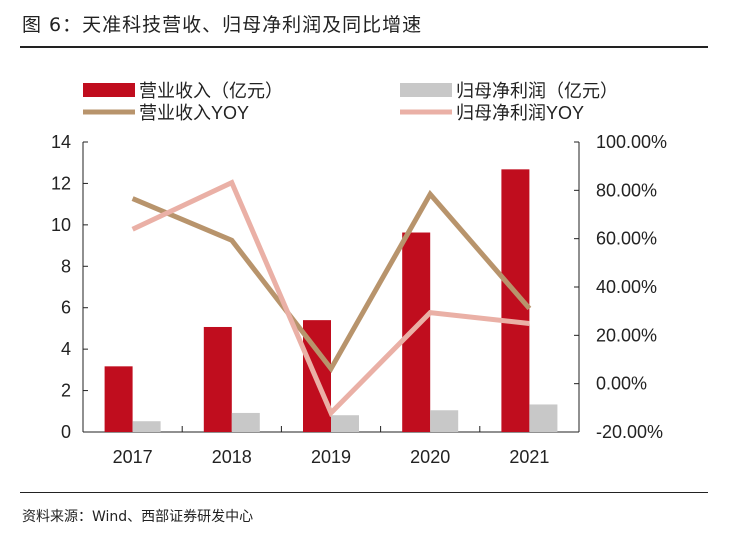 Image resolution: width=730 pixels, height=536 pixels. What do you see at coordinates (430, 457) in the screenshot?
I see `x-tick-label: 2020` at bounding box center [430, 457].